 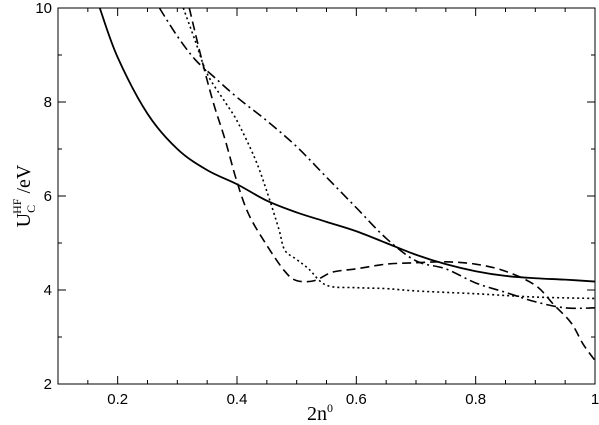 I want to click on y-axis-title: UCHF /eV, so click(x=24, y=195).